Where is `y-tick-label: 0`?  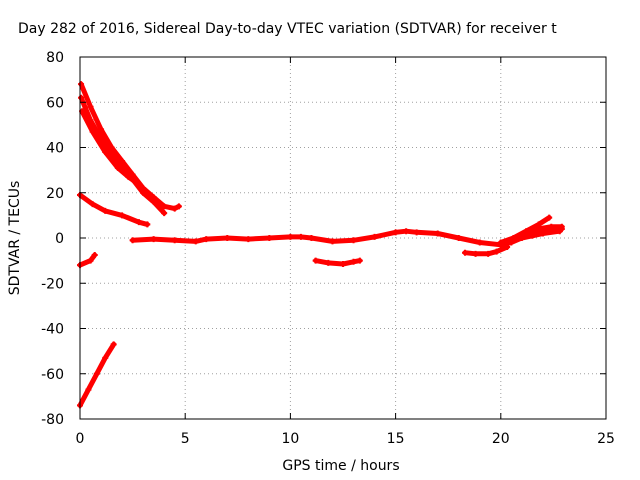
y-tick-label: 0 is located at coordinates (59, 239).